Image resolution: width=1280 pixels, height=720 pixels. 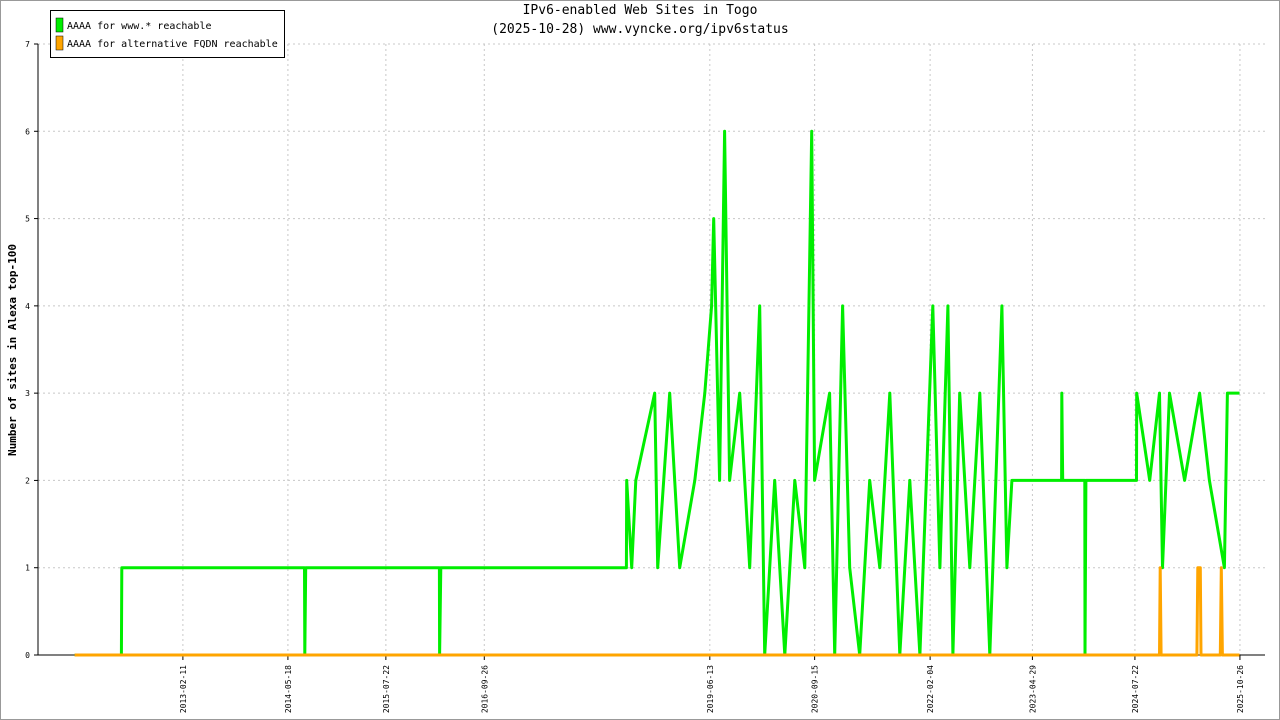 What do you see at coordinates (12, 350) in the screenshot?
I see `y-axis-label: Number of sites in Alexa top-100` at bounding box center [12, 350].